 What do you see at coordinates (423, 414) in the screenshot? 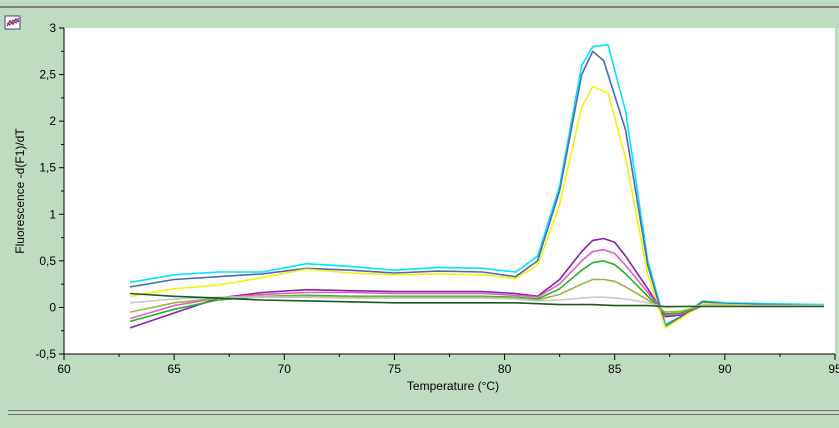
I see `panel-separator-bottom` at bounding box center [423, 414].